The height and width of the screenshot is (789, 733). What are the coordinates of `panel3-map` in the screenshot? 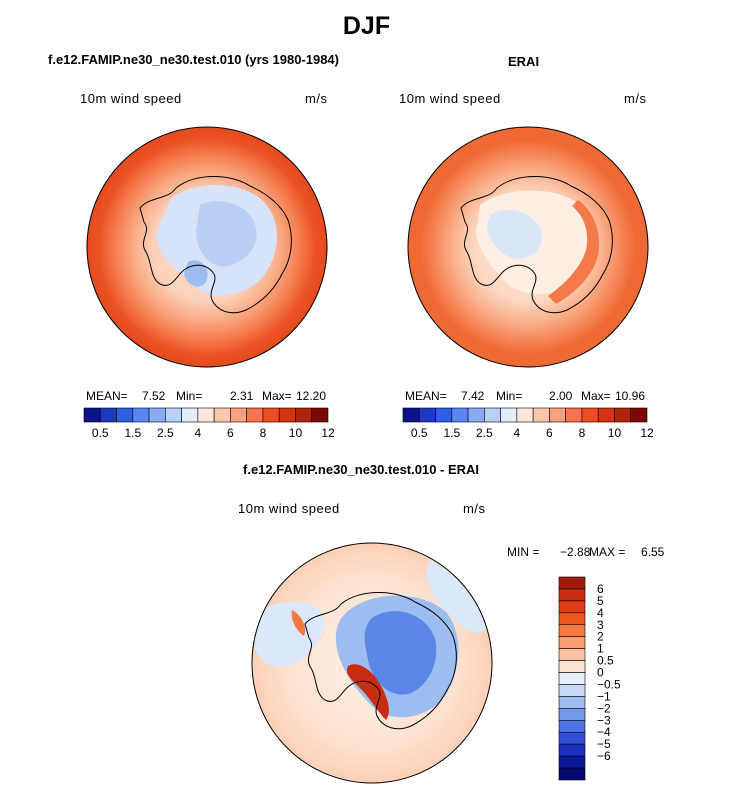 It's located at (372, 663).